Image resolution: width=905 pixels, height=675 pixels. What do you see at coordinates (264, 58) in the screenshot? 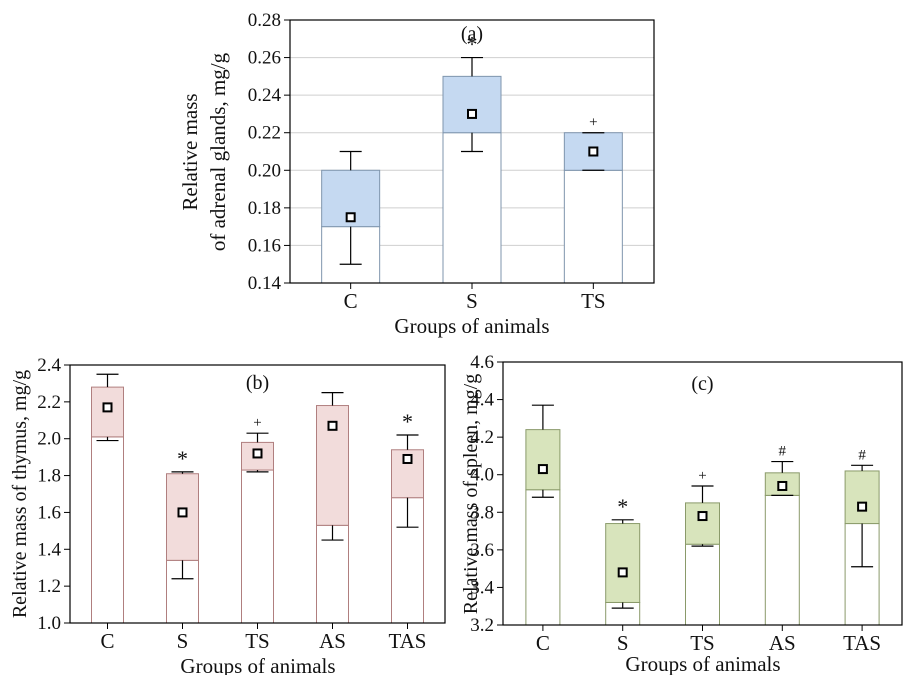
I see `y-tick-label: 0.26` at bounding box center [264, 58].